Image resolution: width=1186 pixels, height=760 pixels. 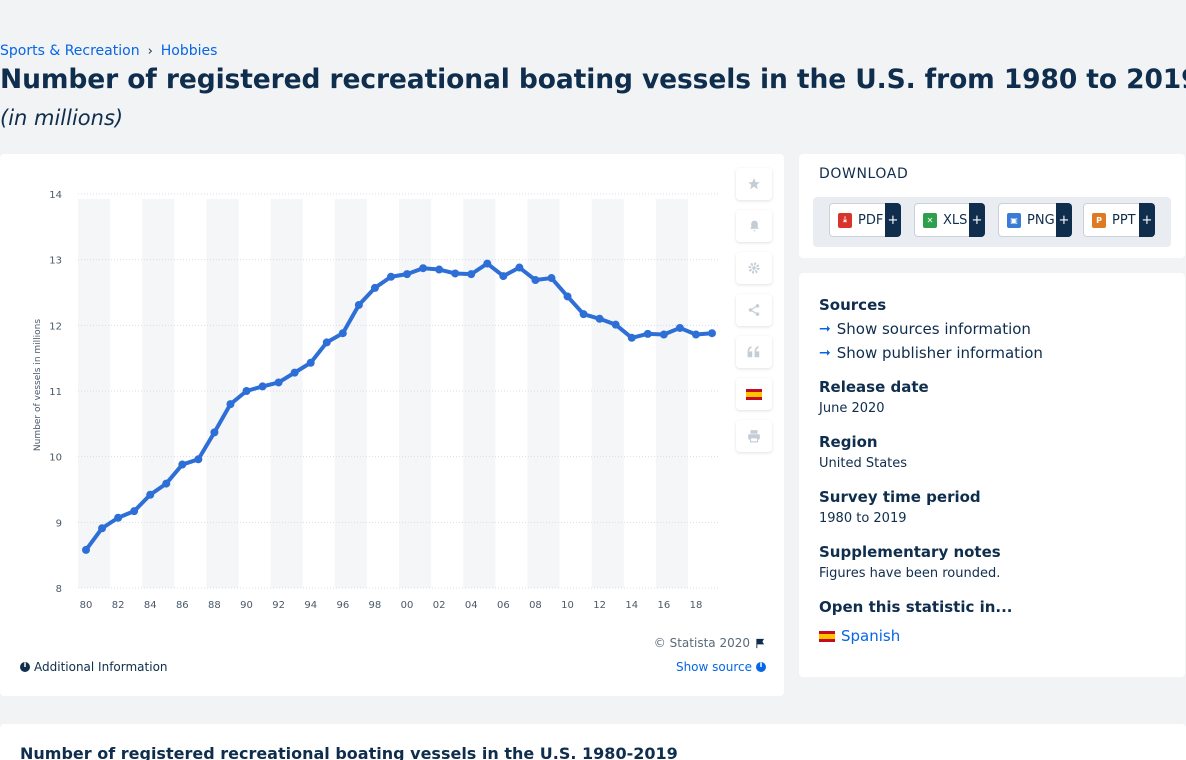 What do you see at coordinates (754, 436) in the screenshot?
I see `print-button` at bounding box center [754, 436].